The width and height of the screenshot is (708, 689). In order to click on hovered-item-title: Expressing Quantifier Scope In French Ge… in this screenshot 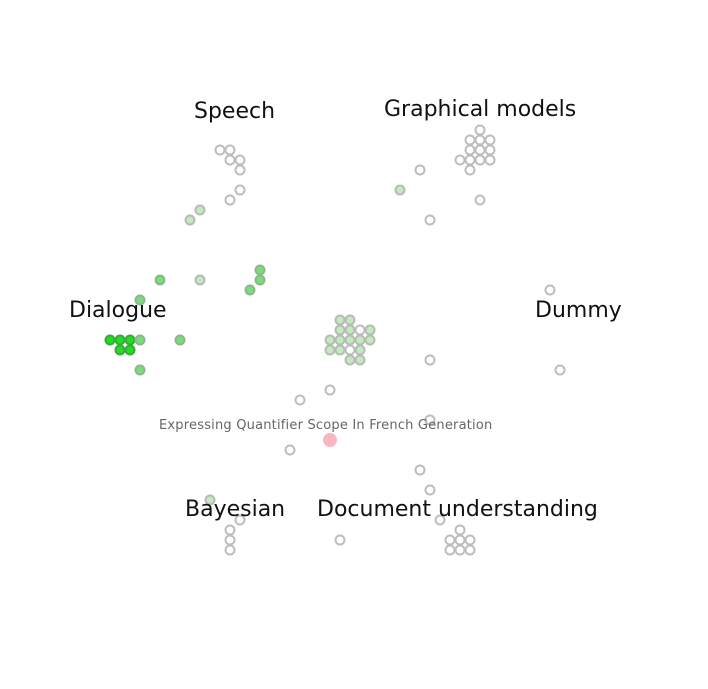, I will do `click(326, 425)`.